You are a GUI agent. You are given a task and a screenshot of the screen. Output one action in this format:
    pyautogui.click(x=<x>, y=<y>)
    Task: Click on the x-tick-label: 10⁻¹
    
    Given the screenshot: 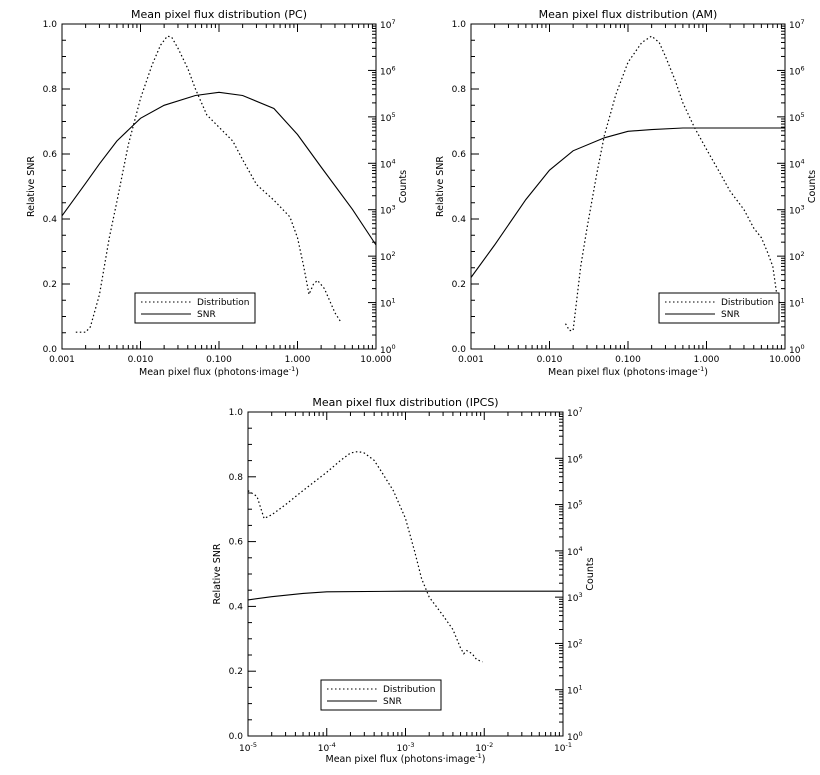 What is the action you would take?
    pyautogui.click(x=563, y=747)
    